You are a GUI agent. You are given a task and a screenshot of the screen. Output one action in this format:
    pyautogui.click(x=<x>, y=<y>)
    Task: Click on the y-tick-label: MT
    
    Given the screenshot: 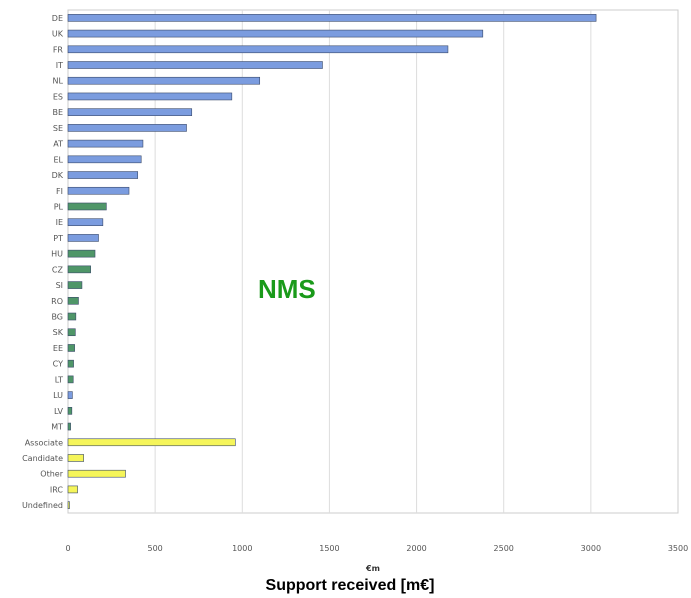 What is the action you would take?
    pyautogui.click(x=57, y=427)
    